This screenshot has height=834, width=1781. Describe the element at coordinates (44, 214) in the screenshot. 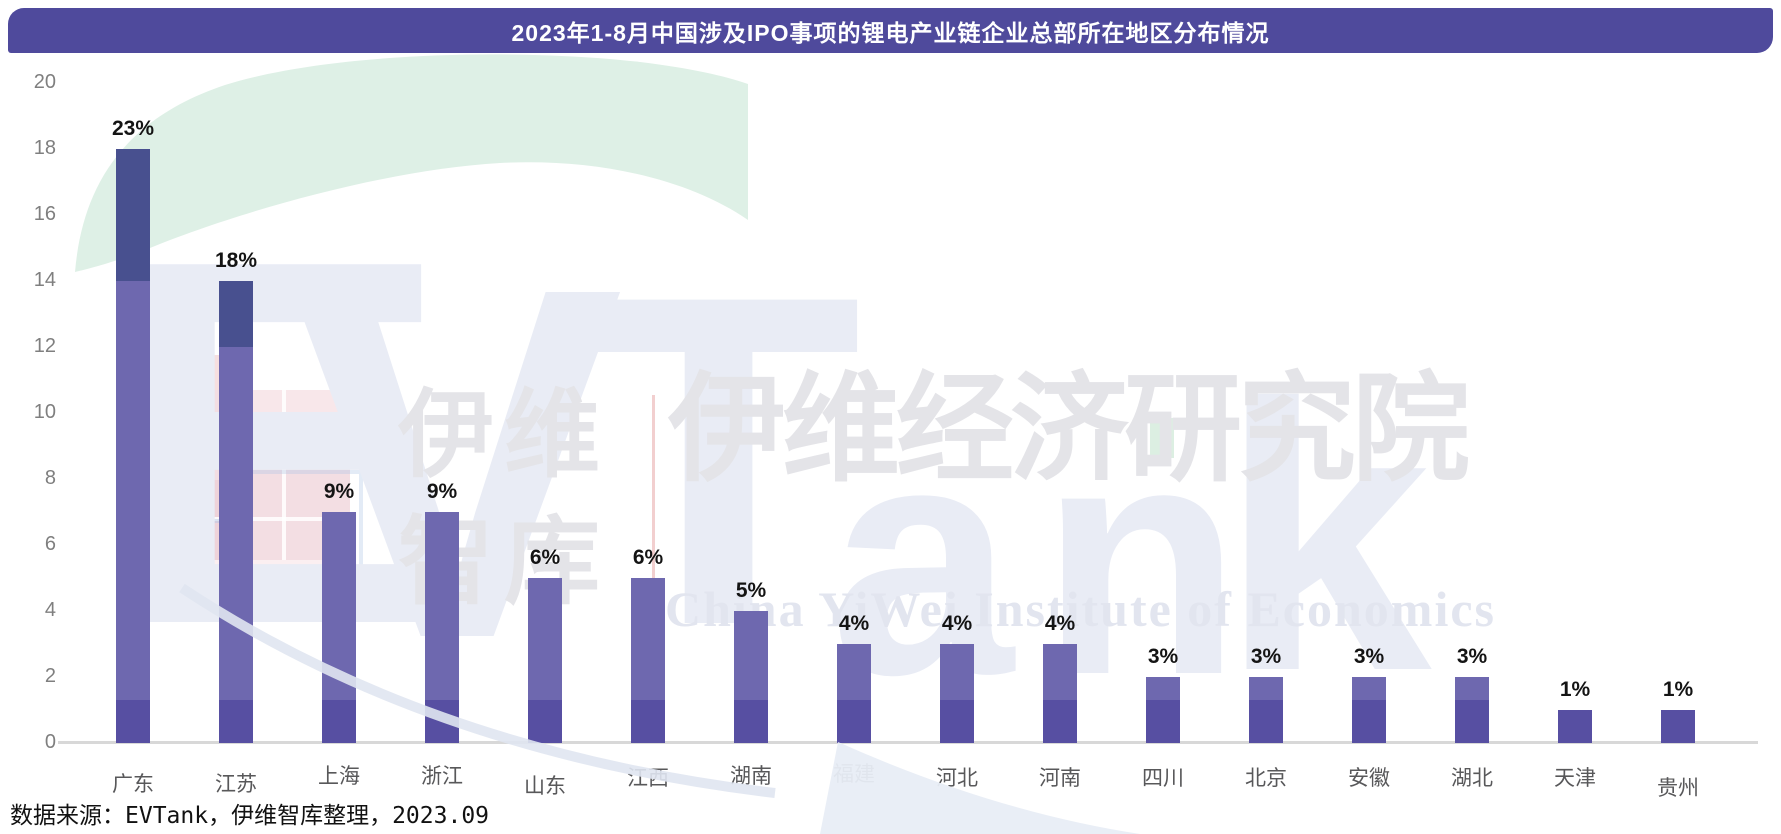

I see `y-axis-tick-label: 16` at that location.